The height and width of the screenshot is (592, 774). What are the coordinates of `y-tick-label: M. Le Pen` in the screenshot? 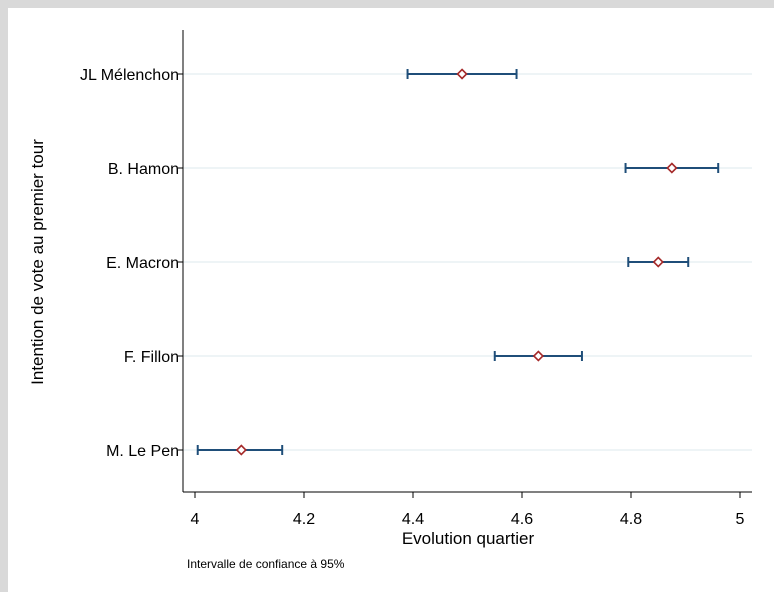 It's located at (142, 451).